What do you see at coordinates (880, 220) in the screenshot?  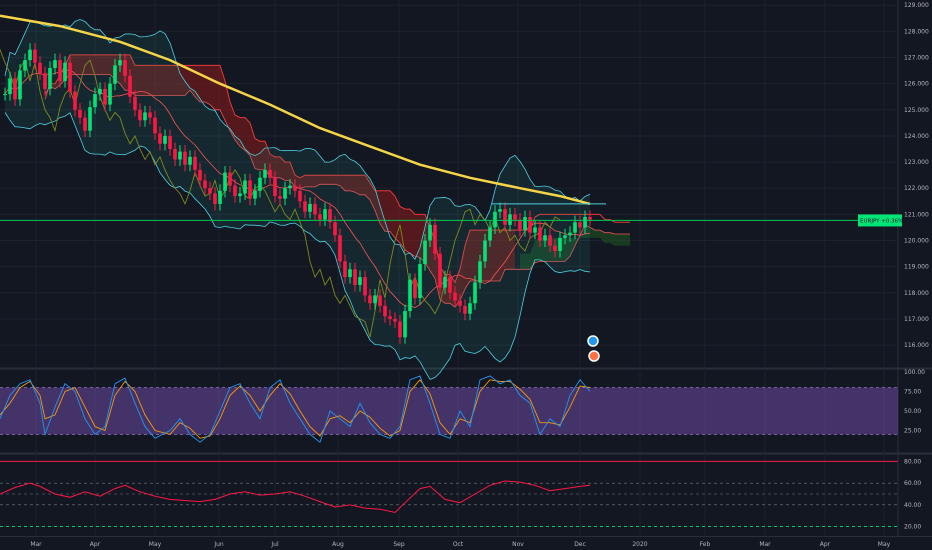 I see `symbol-price-tag` at bounding box center [880, 220].